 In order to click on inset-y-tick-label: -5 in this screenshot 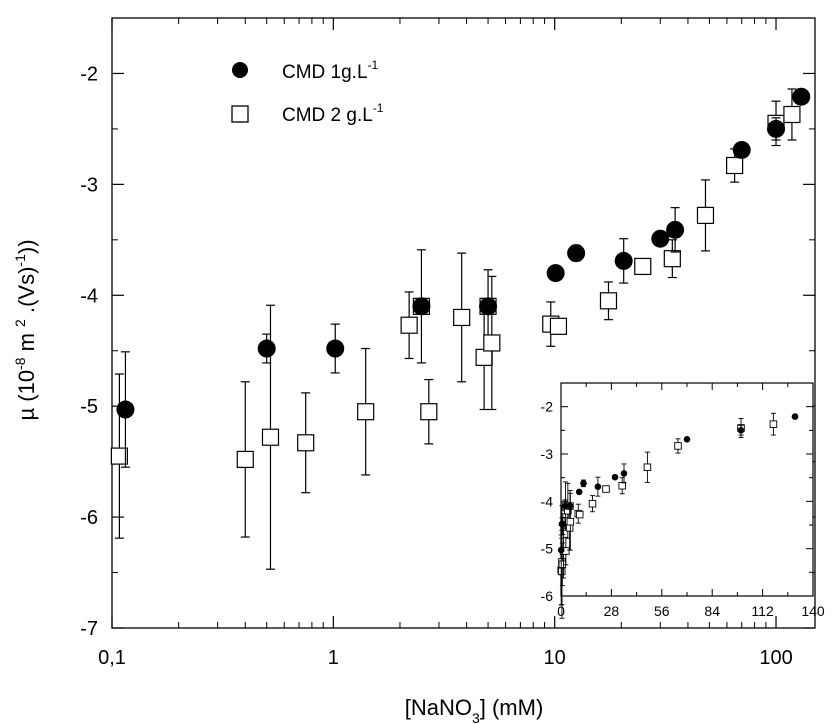, I will do `click(547, 549)`.